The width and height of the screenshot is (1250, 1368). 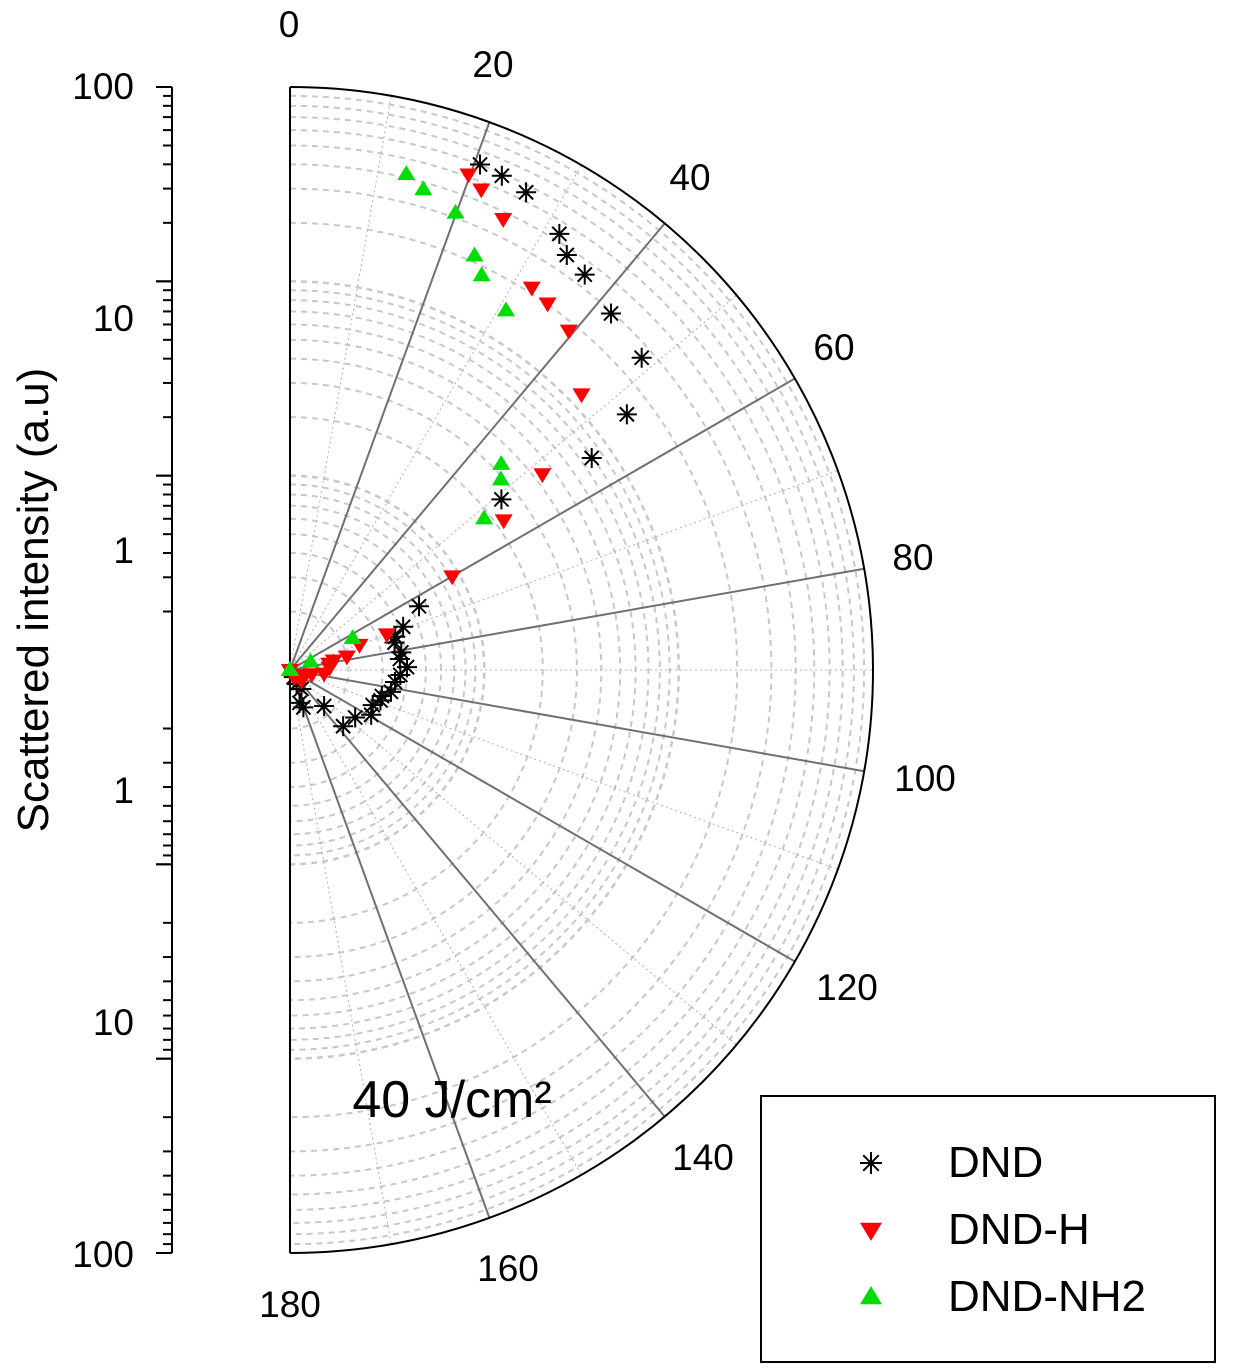 I want to click on angle-tick-label: 80, so click(x=912, y=557).